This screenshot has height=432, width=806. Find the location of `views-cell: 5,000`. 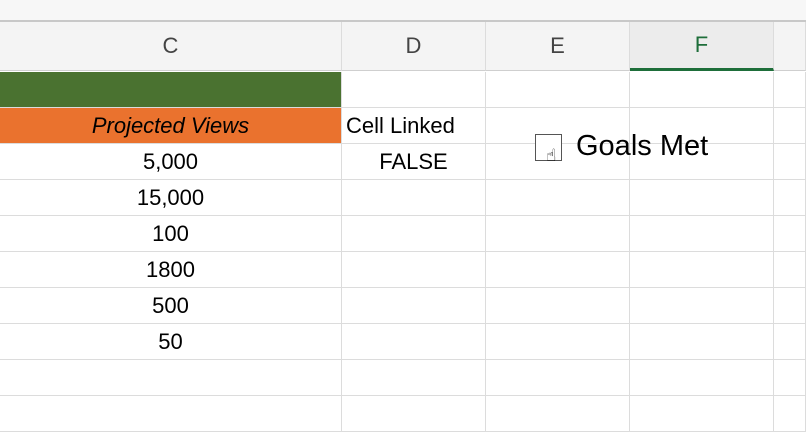

views-cell: 5,000 is located at coordinates (171, 162).